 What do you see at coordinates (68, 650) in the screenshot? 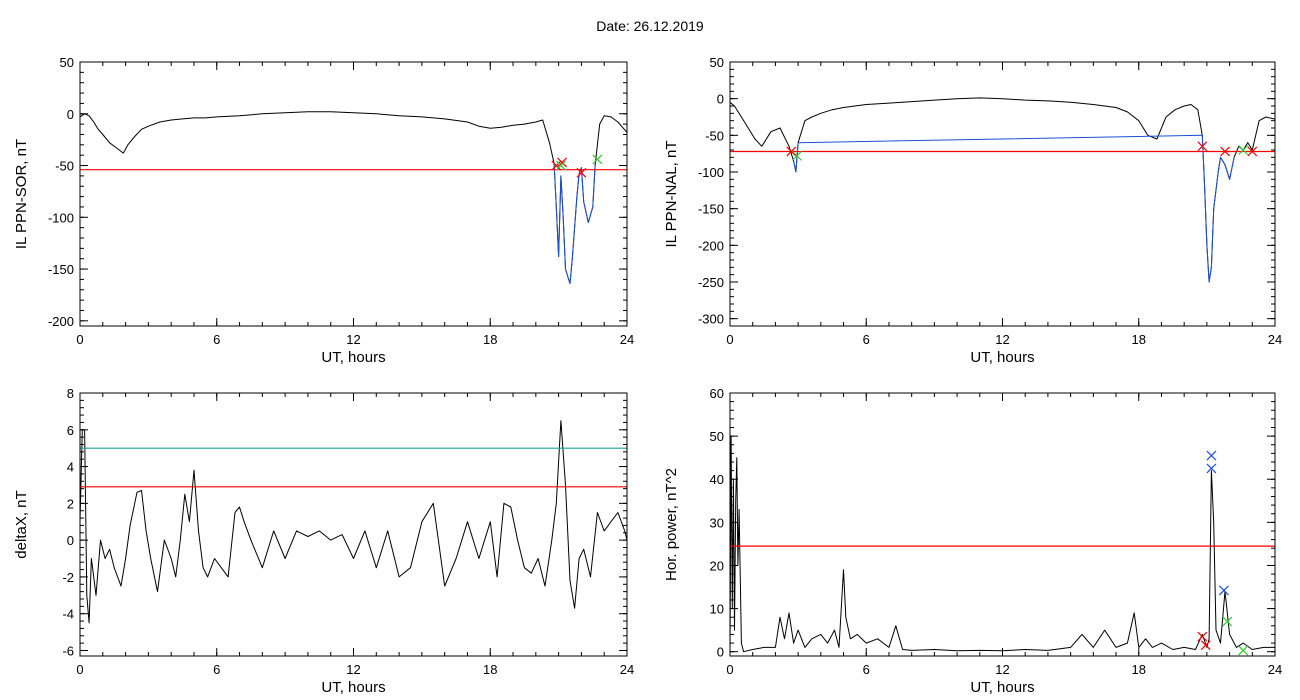
I see `y-tick-label: -6` at bounding box center [68, 650].